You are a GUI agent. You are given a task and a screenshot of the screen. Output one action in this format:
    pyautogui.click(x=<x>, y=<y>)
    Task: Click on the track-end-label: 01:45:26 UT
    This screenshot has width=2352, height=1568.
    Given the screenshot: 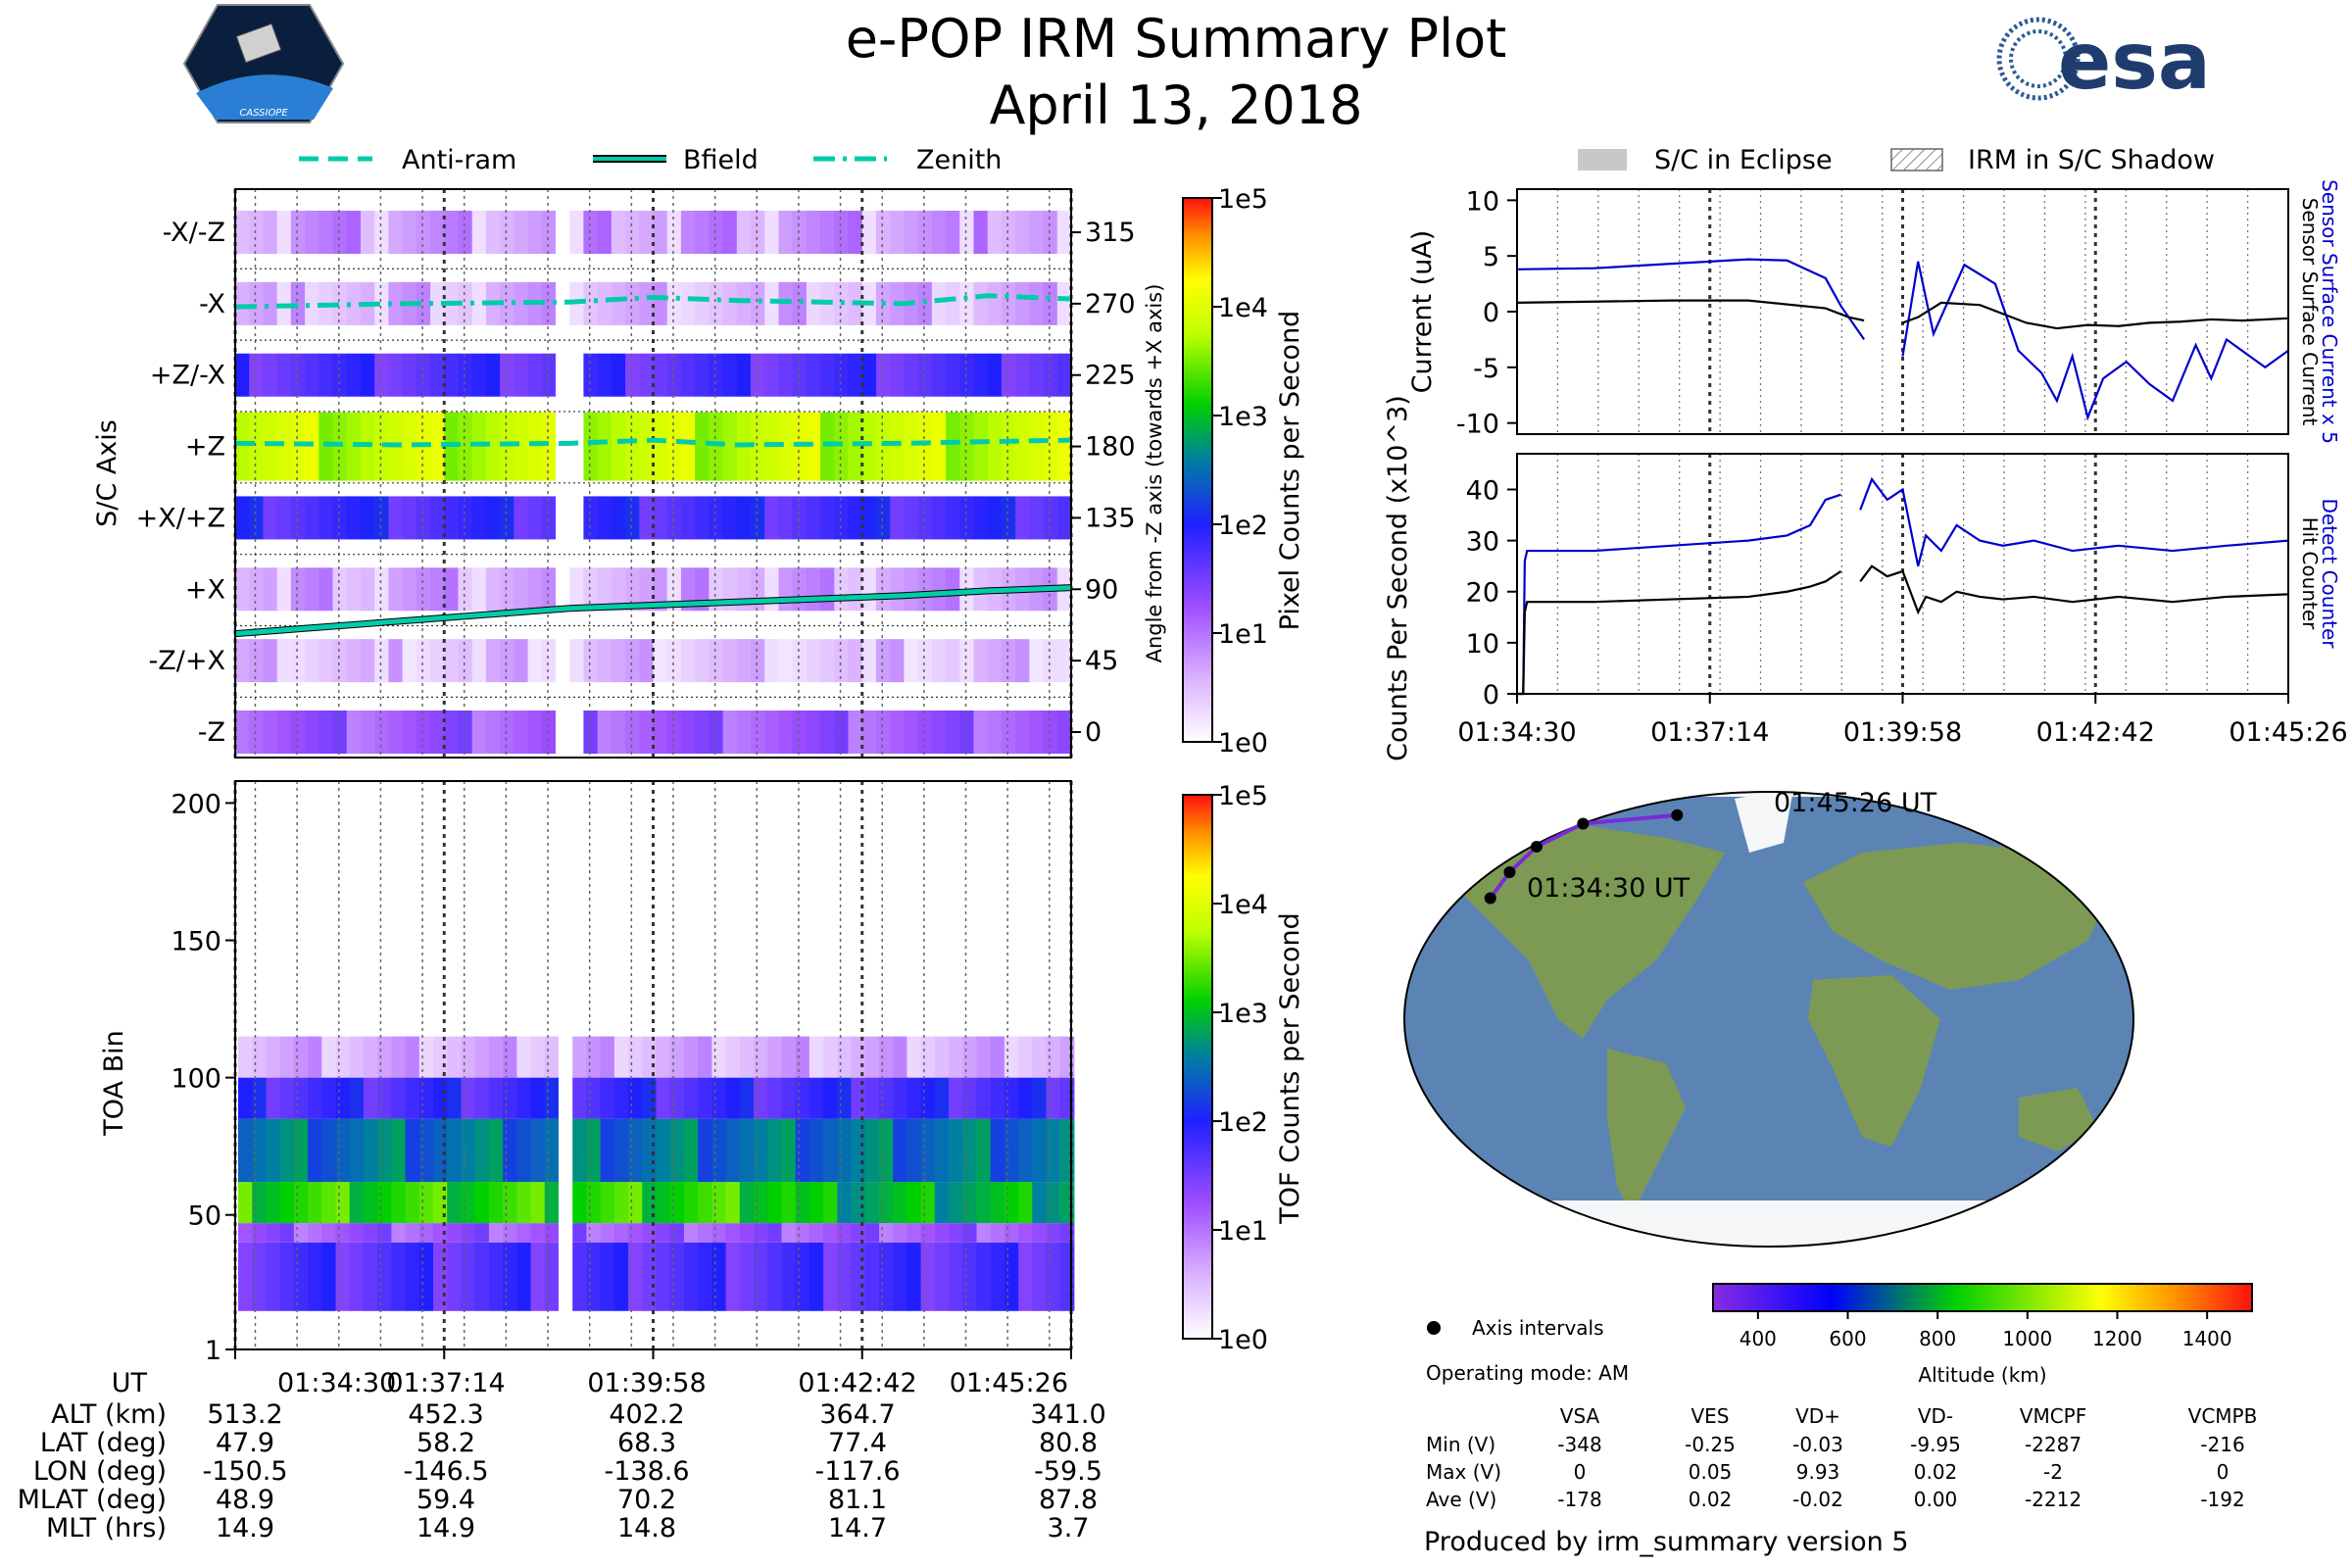 What is the action you would take?
    pyautogui.click(x=1855, y=803)
    